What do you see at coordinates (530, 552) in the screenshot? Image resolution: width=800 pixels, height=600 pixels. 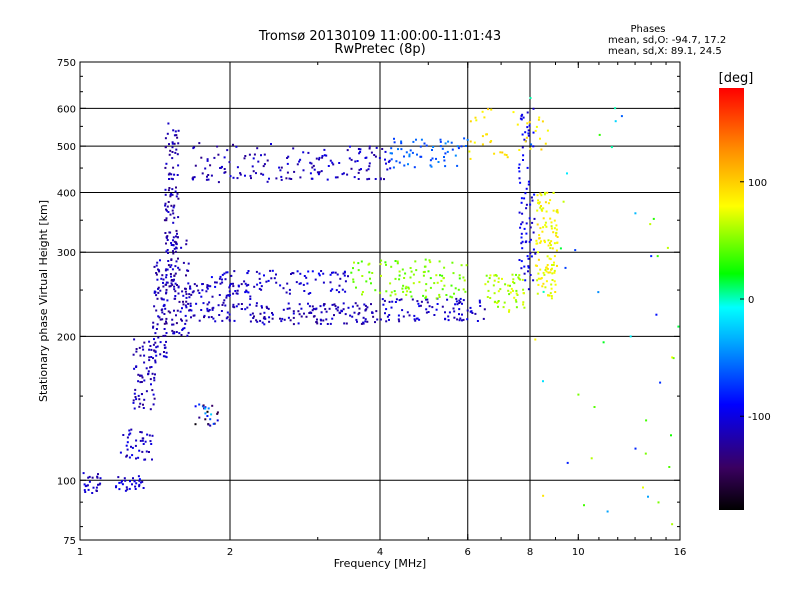 I see `x-tick-label: 8` at bounding box center [530, 552].